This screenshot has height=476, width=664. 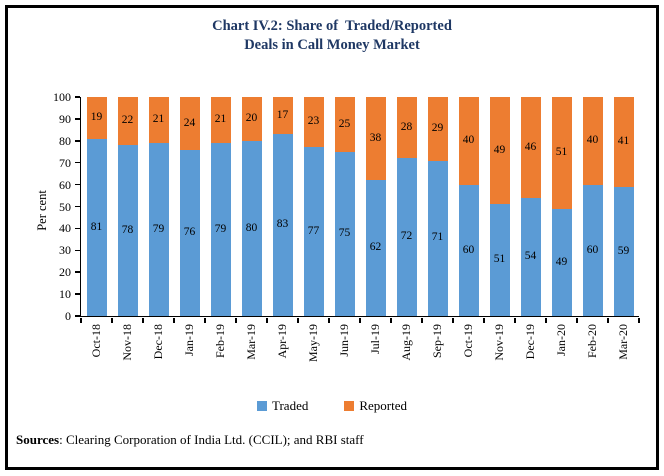 What do you see at coordinates (375, 406) in the screenshot?
I see `legend-item-reported: Reported` at bounding box center [375, 406].